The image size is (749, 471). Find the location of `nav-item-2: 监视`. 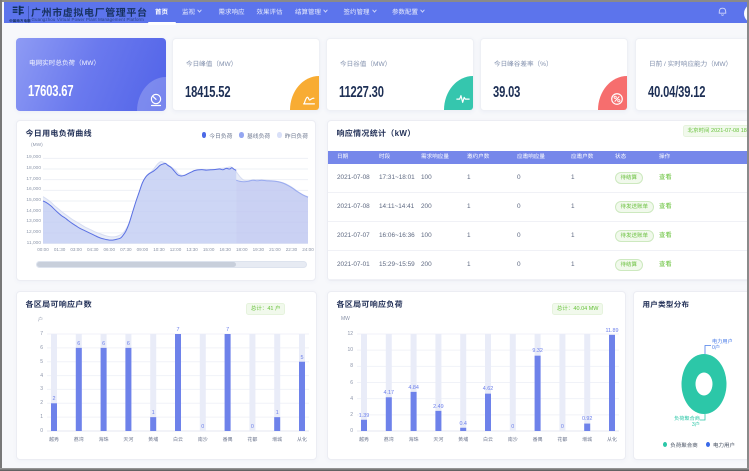

nav-item-2: 监视 is located at coordinates (192, 12).